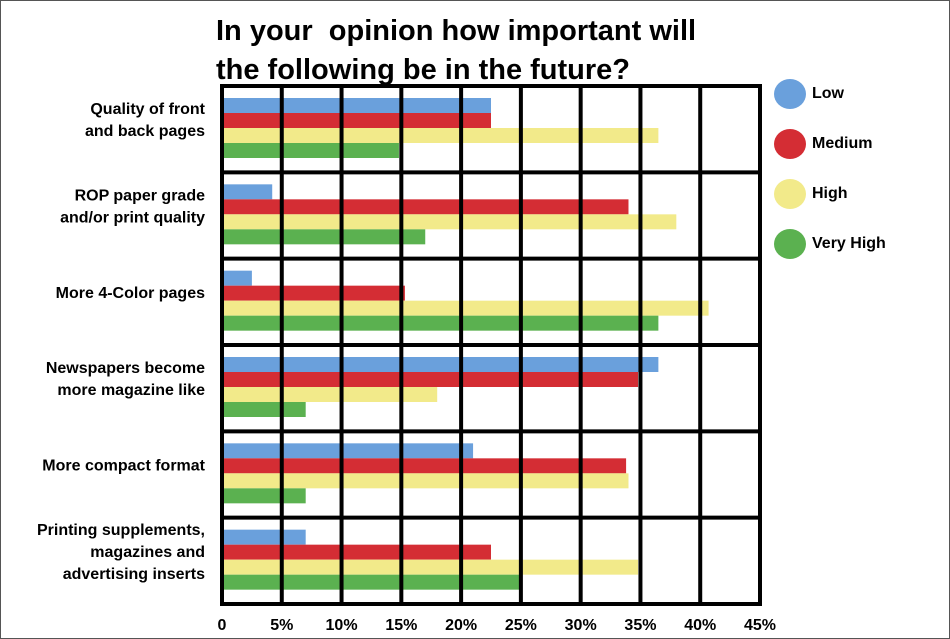 Image resolution: width=950 pixels, height=639 pixels. What do you see at coordinates (760, 625) in the screenshot?
I see `x-tick-label: 45%` at bounding box center [760, 625].